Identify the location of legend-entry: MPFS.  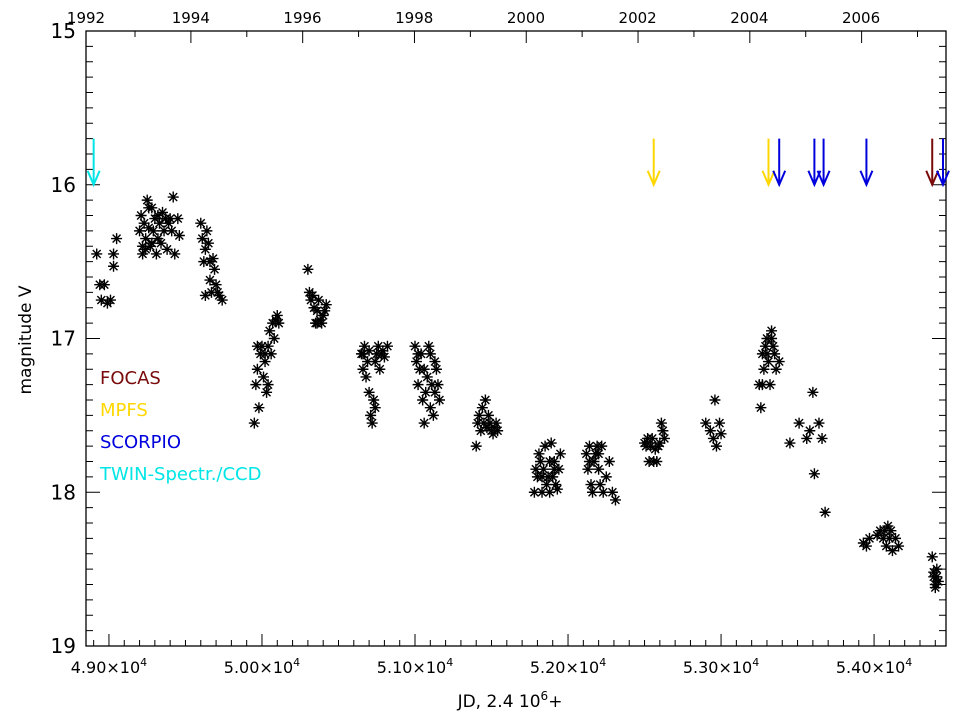
(124, 410).